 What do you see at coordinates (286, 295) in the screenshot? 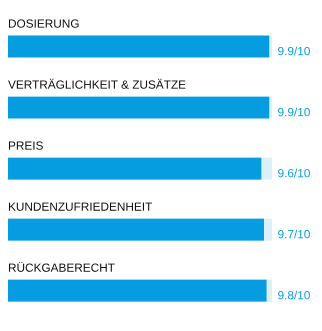
I see `data-label: 9.8` at bounding box center [286, 295].